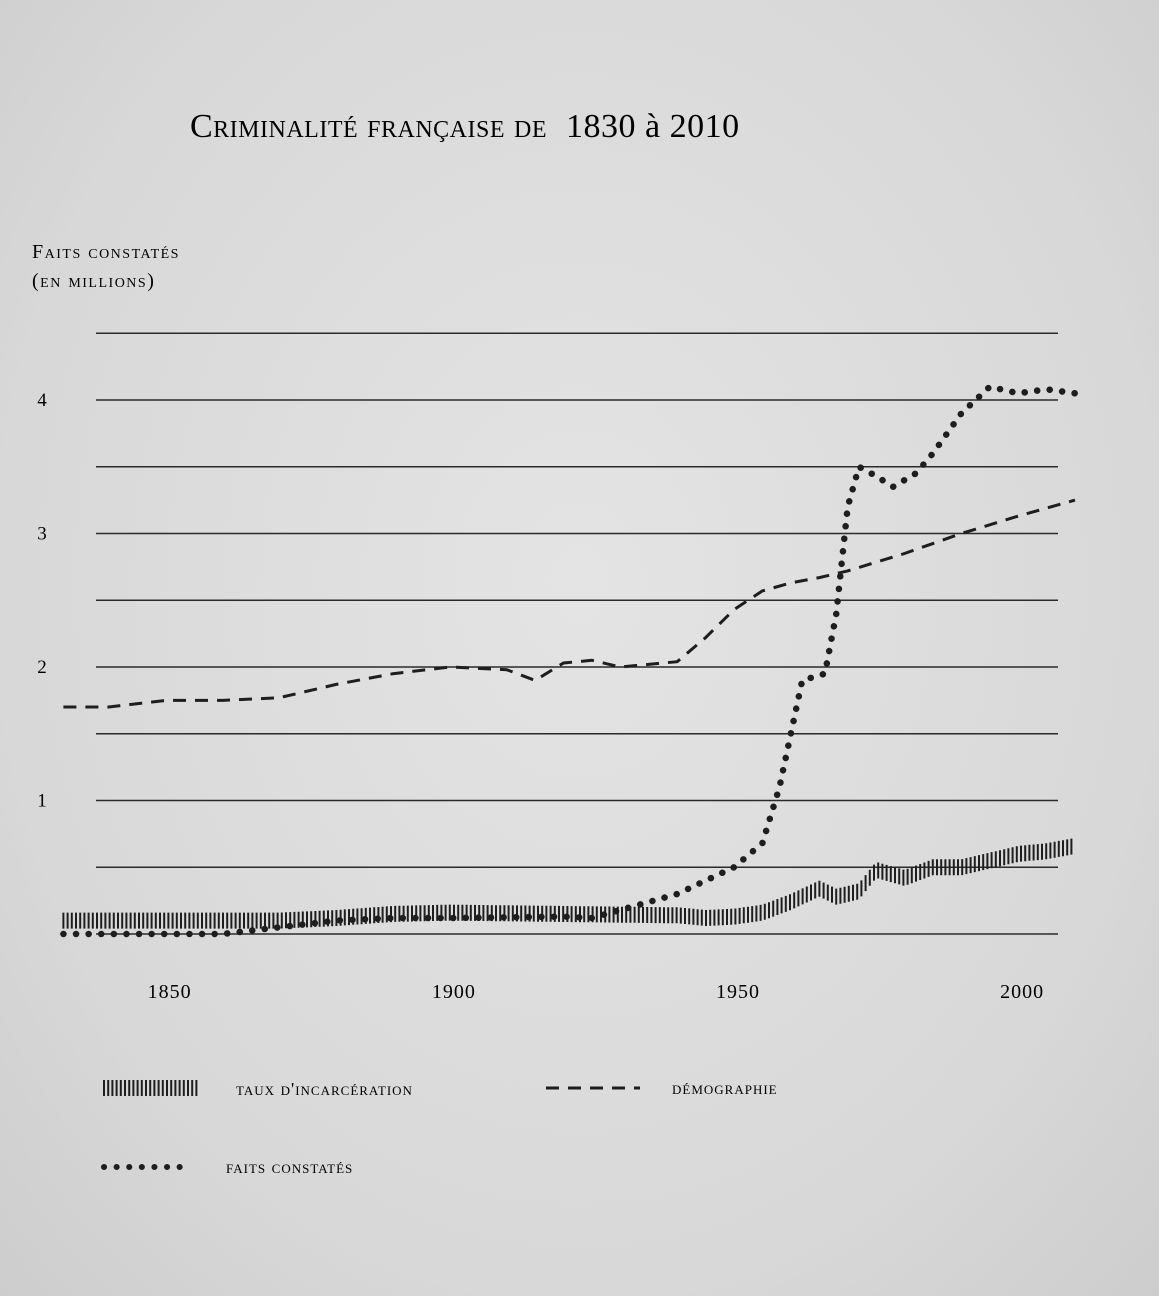 The width and height of the screenshot is (1159, 1296). Describe the element at coordinates (106, 252) in the screenshot. I see `y-axis-label-line1: Faits constatés` at that location.